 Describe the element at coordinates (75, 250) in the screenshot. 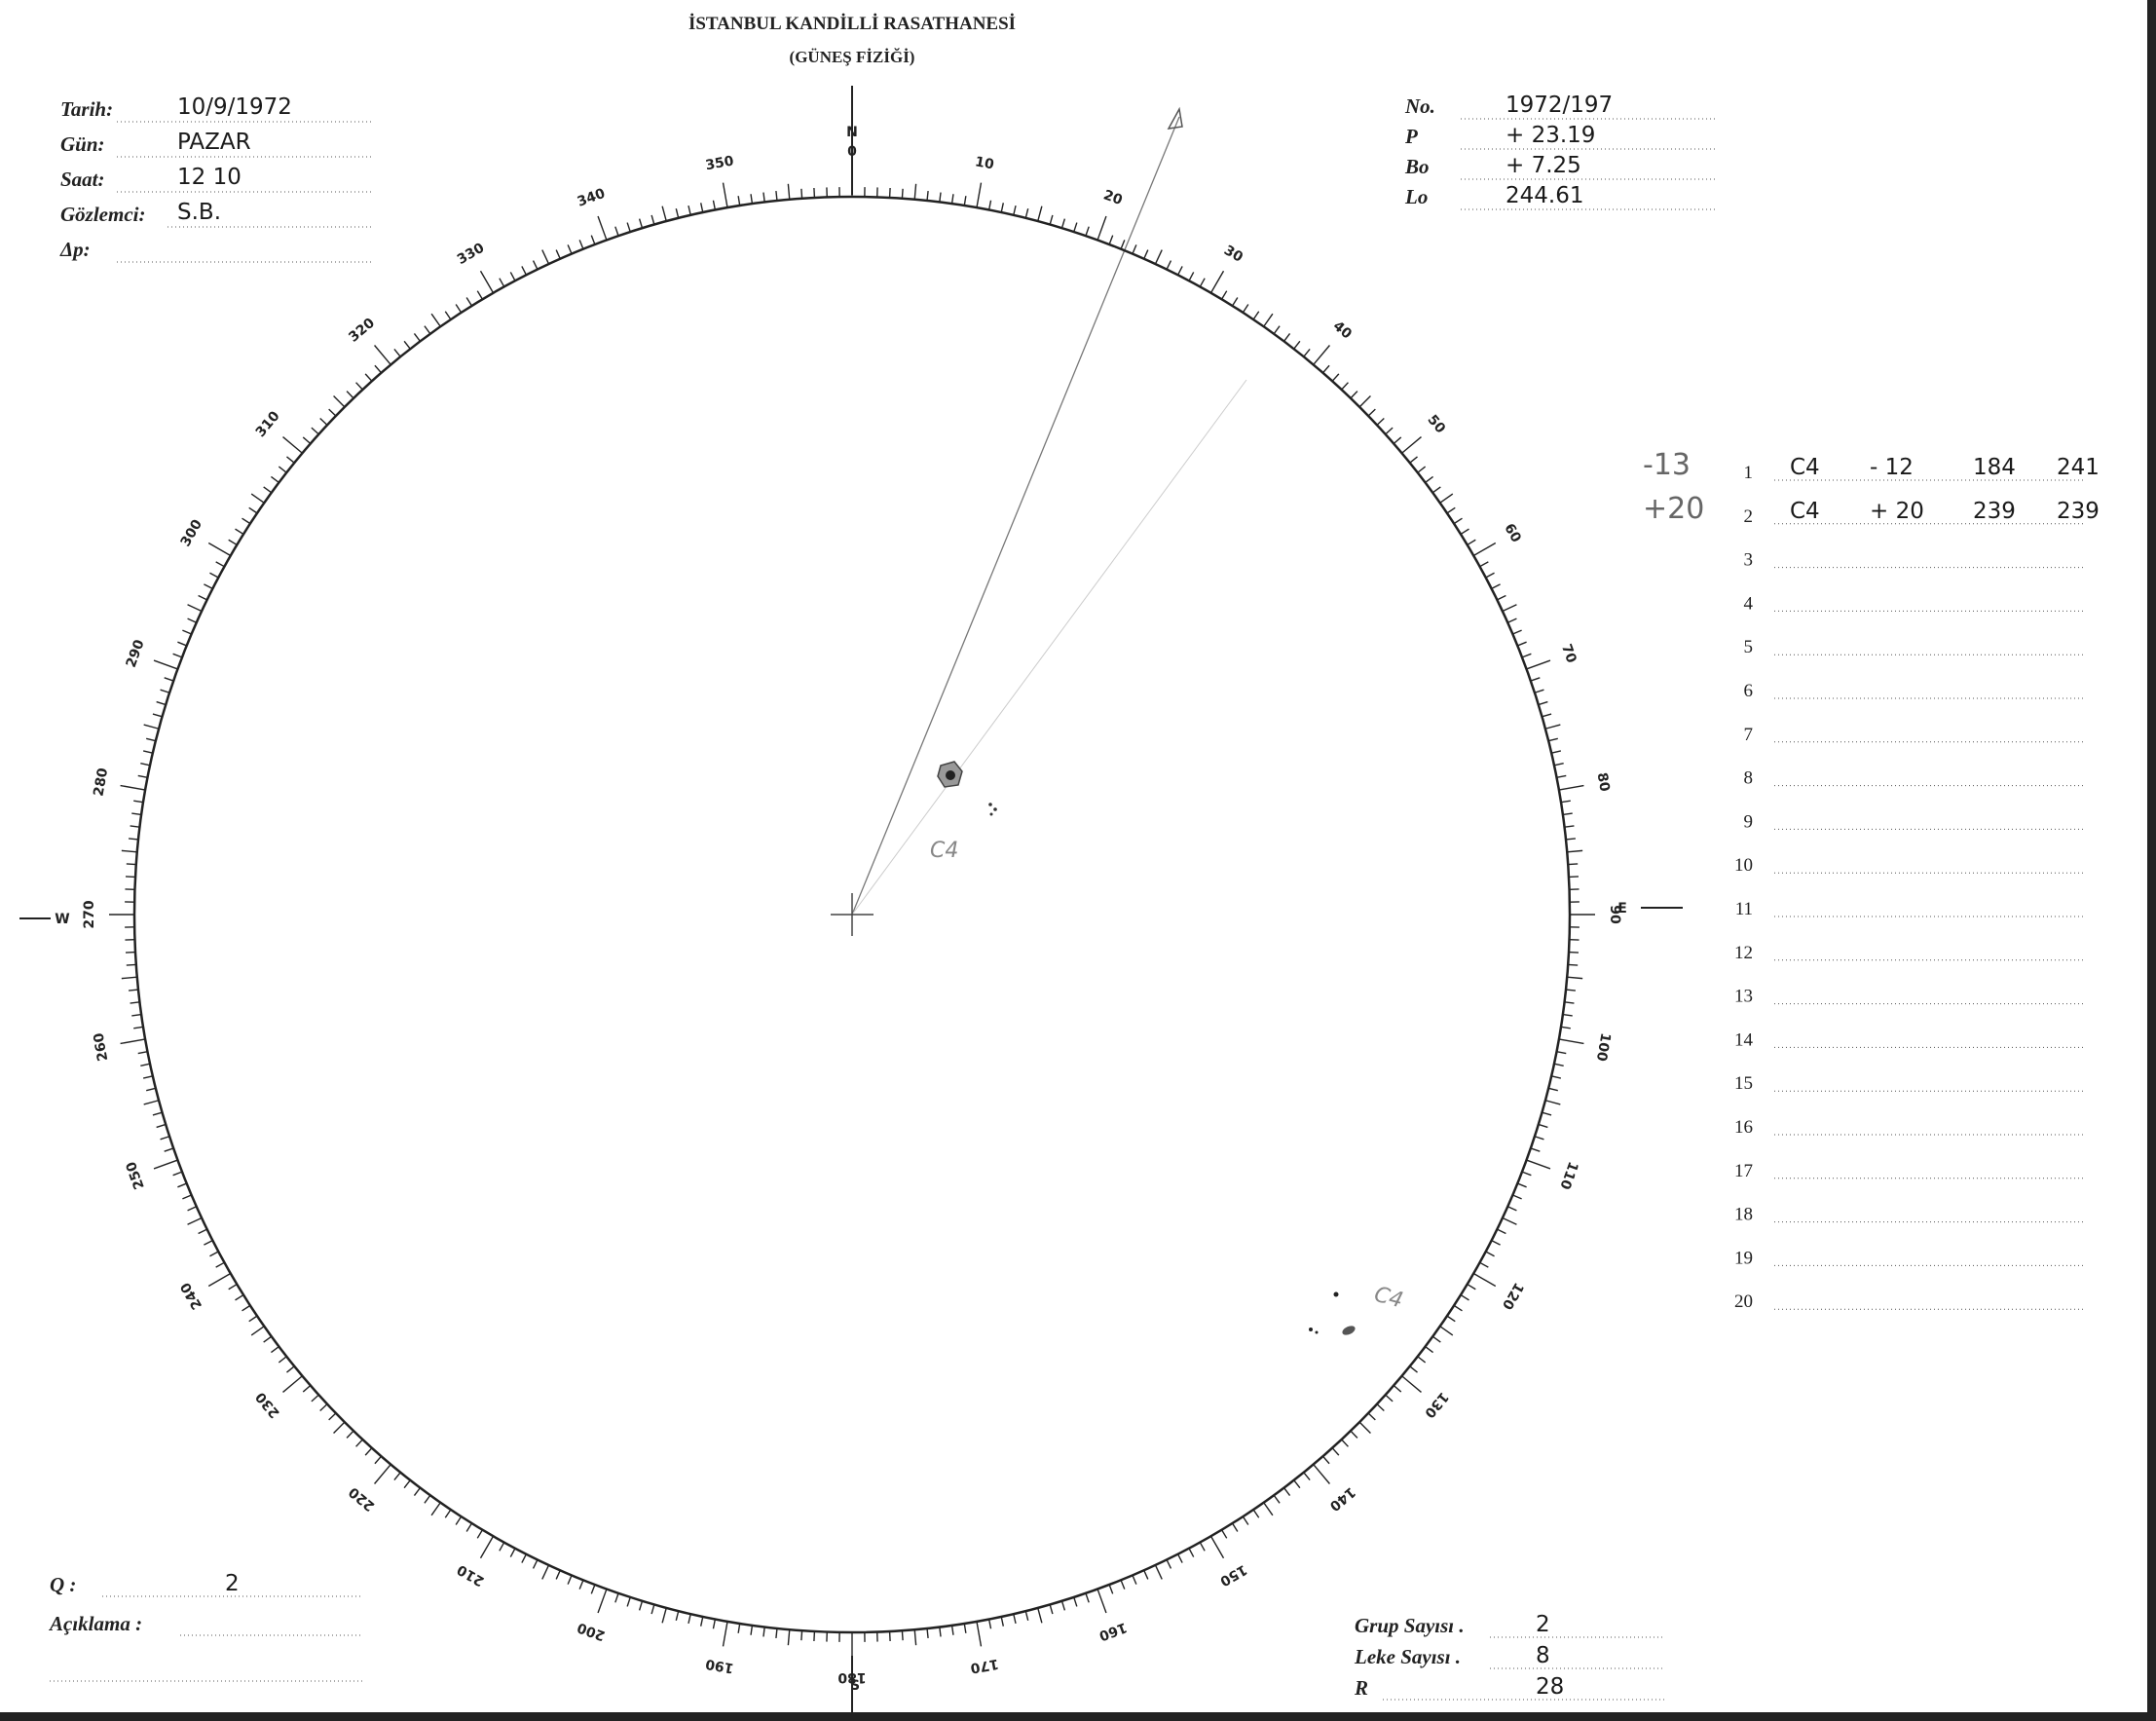

I see `field-label: Δp:` at that location.